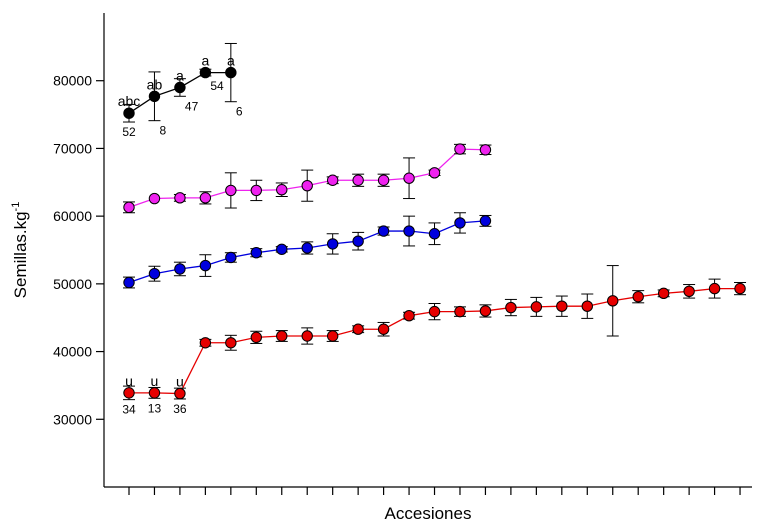 This screenshot has width=759, height=526. What do you see at coordinates (78, 250) in the screenshot?
I see `y-axis-ticks: 30000 40000 50000 60000 70000 80000` at bounding box center [78, 250].